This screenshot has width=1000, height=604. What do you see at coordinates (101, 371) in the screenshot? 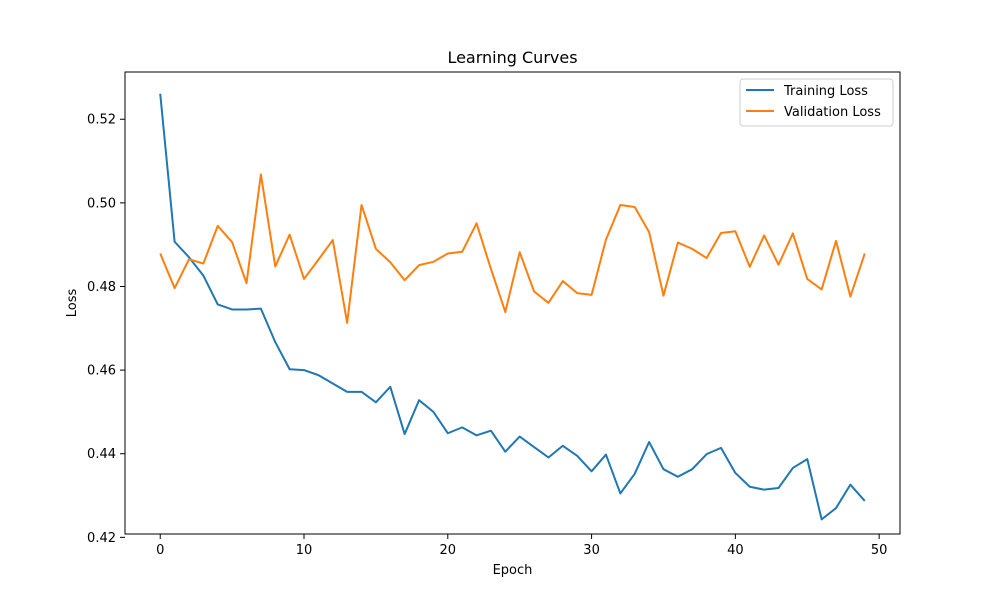
I see `y-tick-label: 0.46` at bounding box center [101, 371].